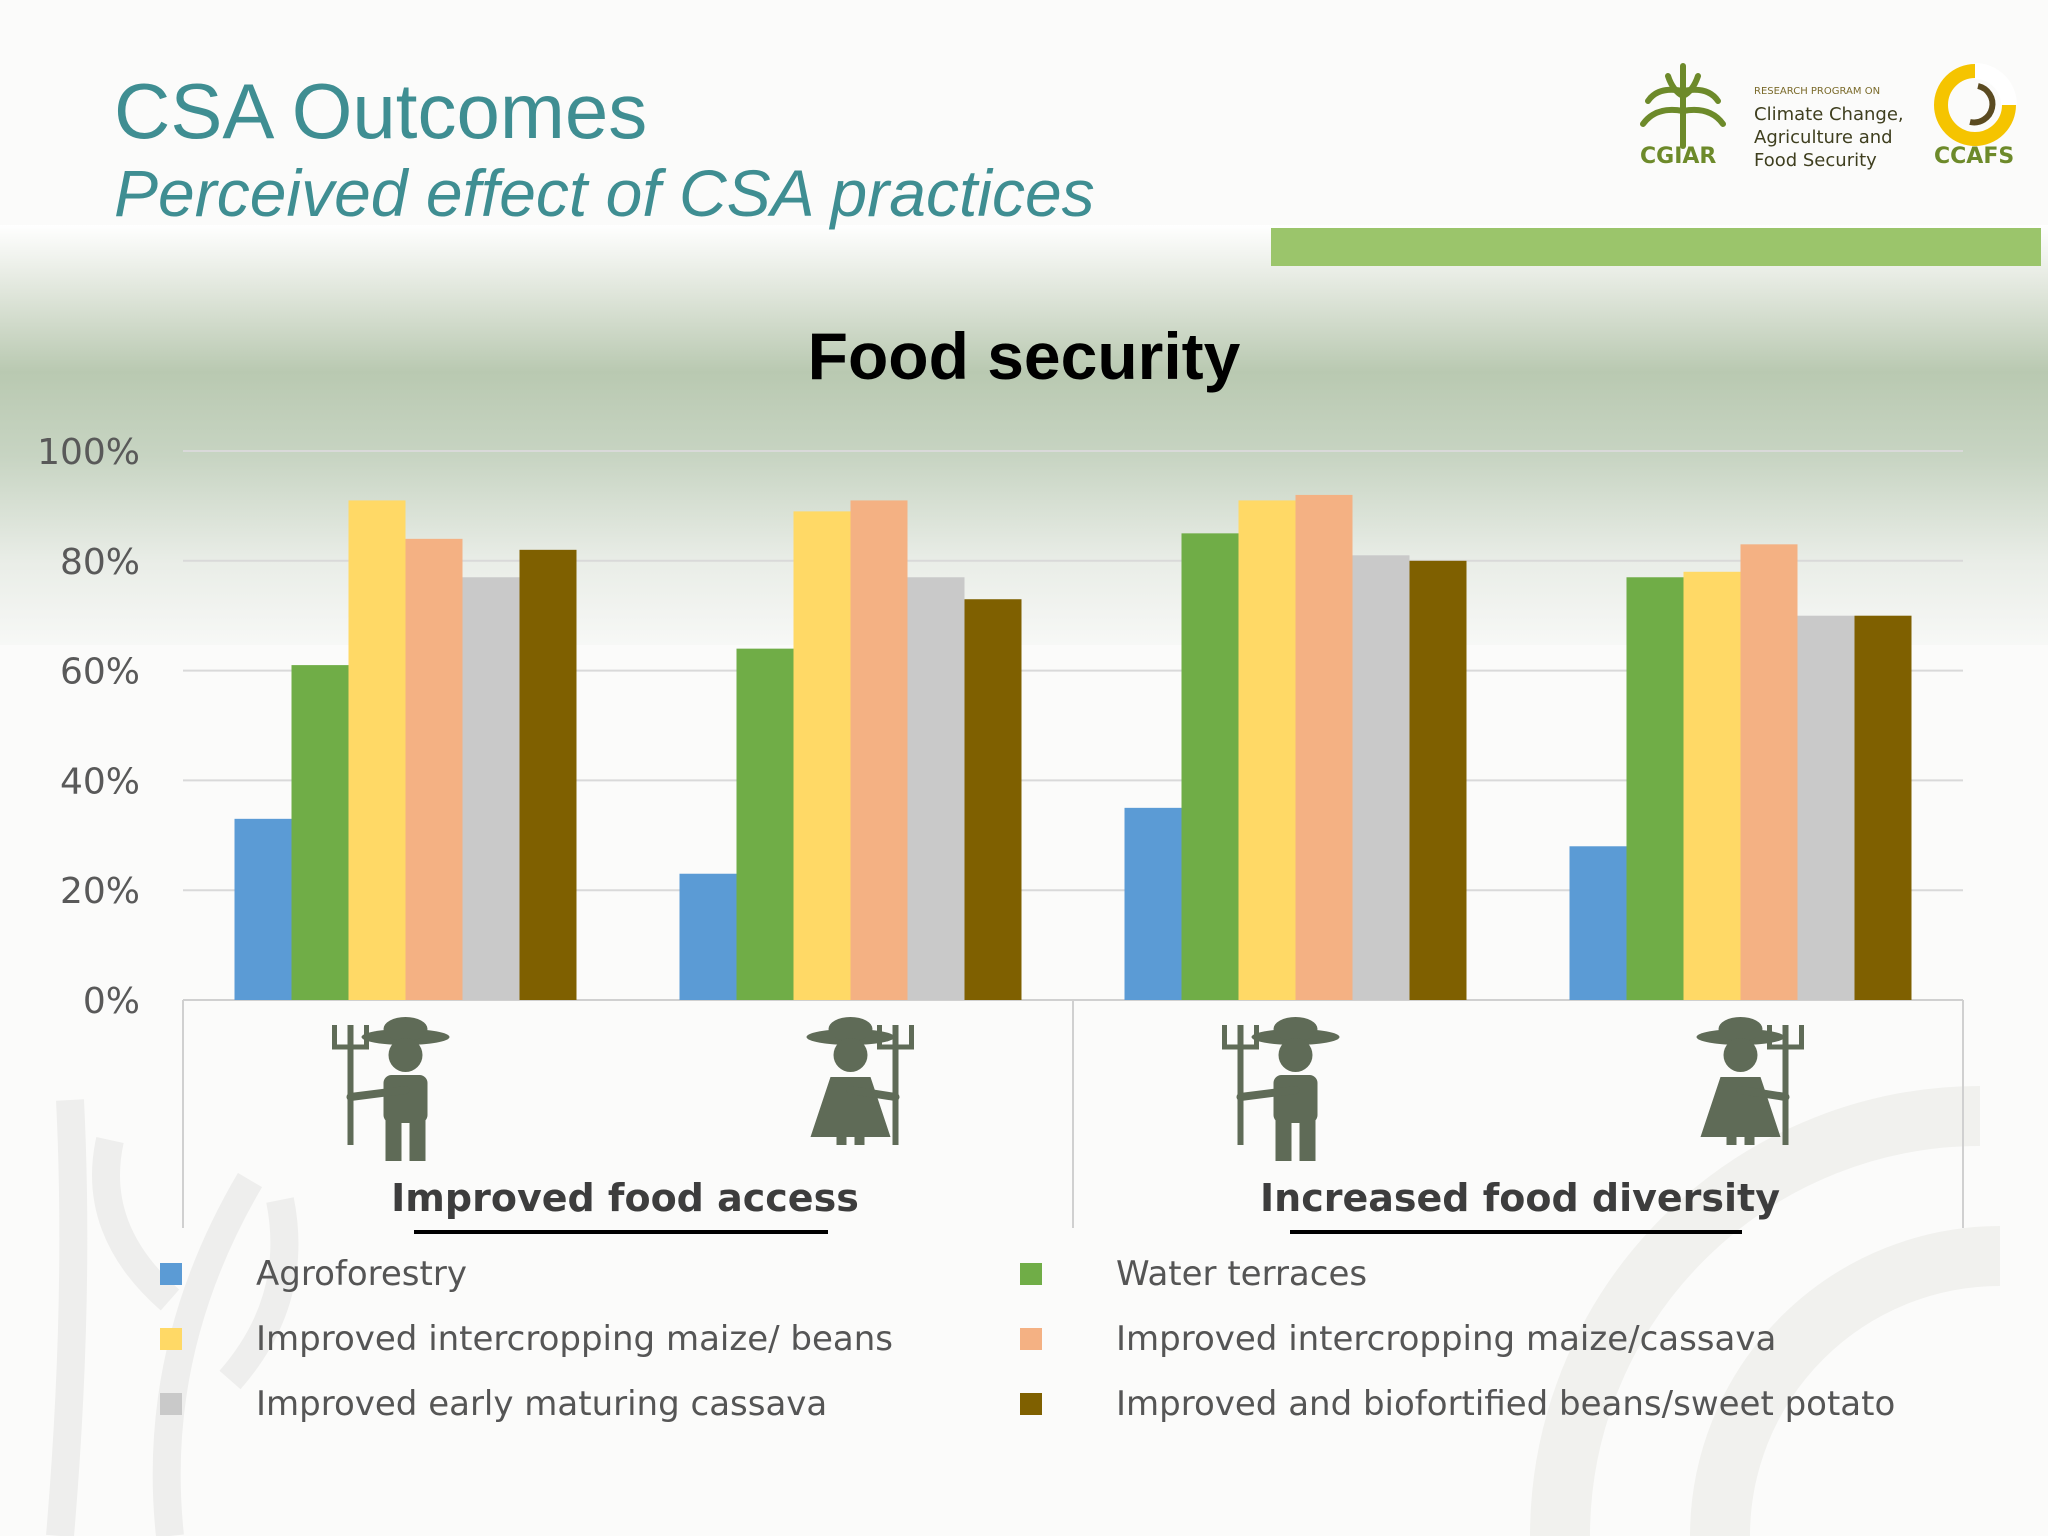 This screenshot has width=2048, height=1536. Describe the element at coordinates (1656, 247) in the screenshot. I see `accent-bar` at that location.